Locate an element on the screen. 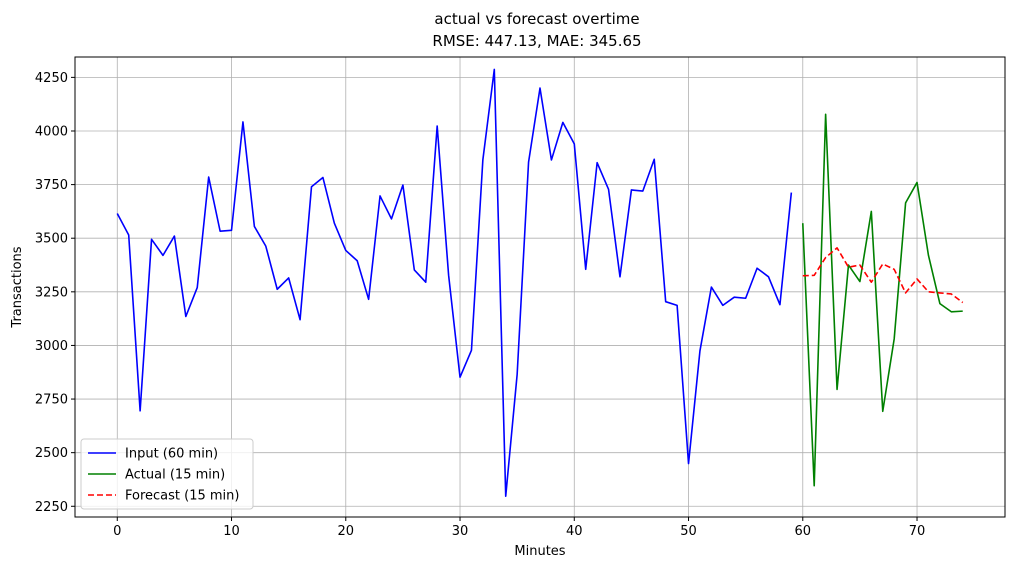  y-tick-label: 2500 is located at coordinates (51, 453).